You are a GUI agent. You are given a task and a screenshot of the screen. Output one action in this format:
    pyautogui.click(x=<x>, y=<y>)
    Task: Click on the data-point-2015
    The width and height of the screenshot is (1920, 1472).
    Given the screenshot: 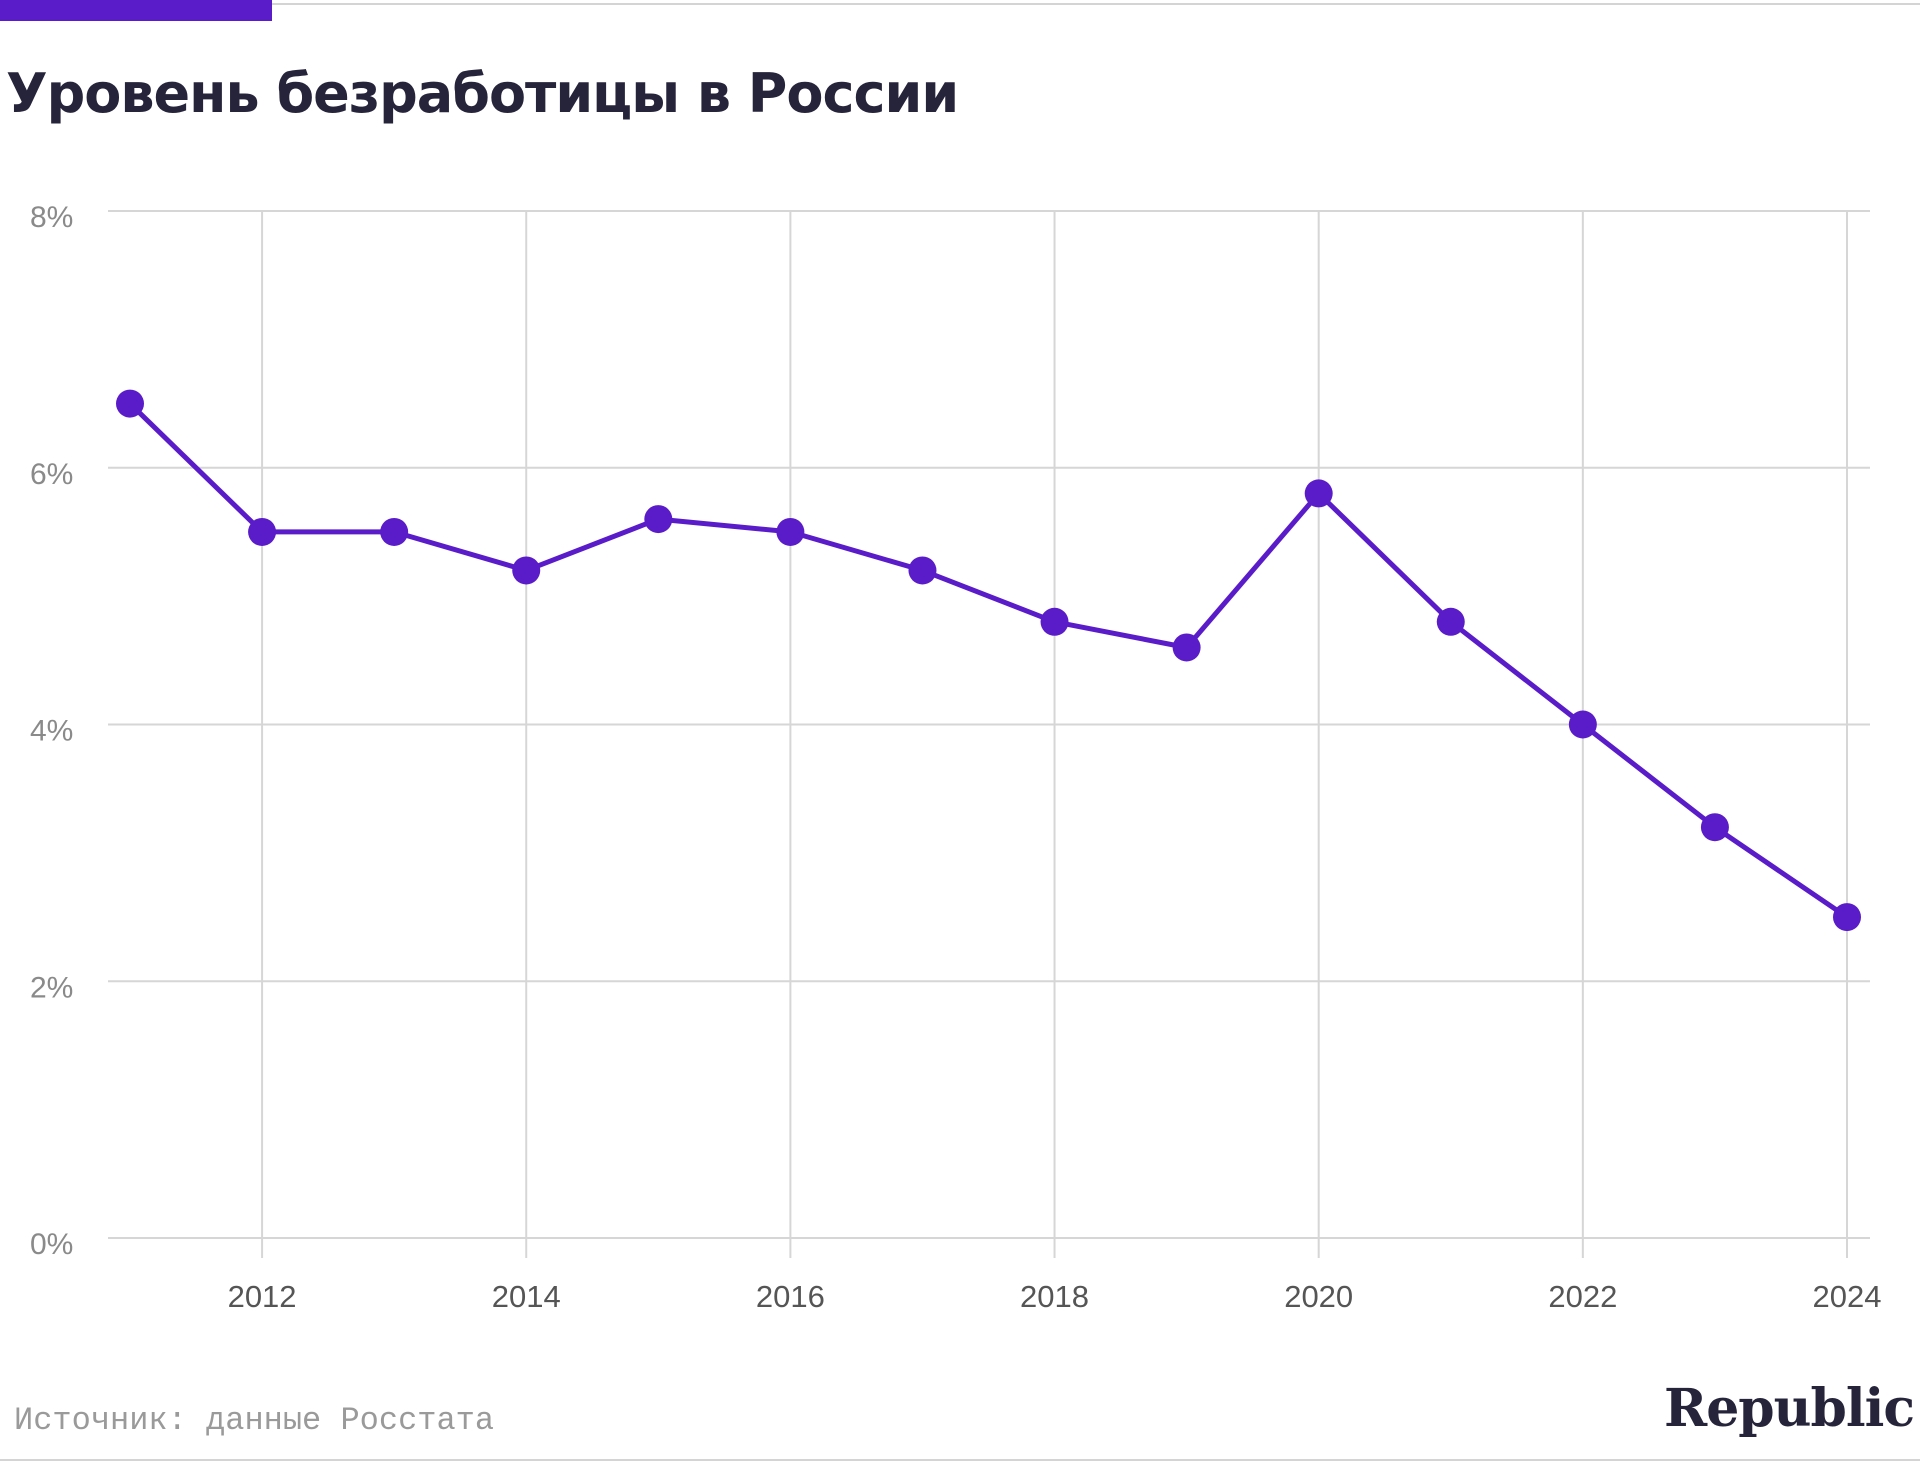 What is the action you would take?
    pyautogui.click(x=658, y=519)
    